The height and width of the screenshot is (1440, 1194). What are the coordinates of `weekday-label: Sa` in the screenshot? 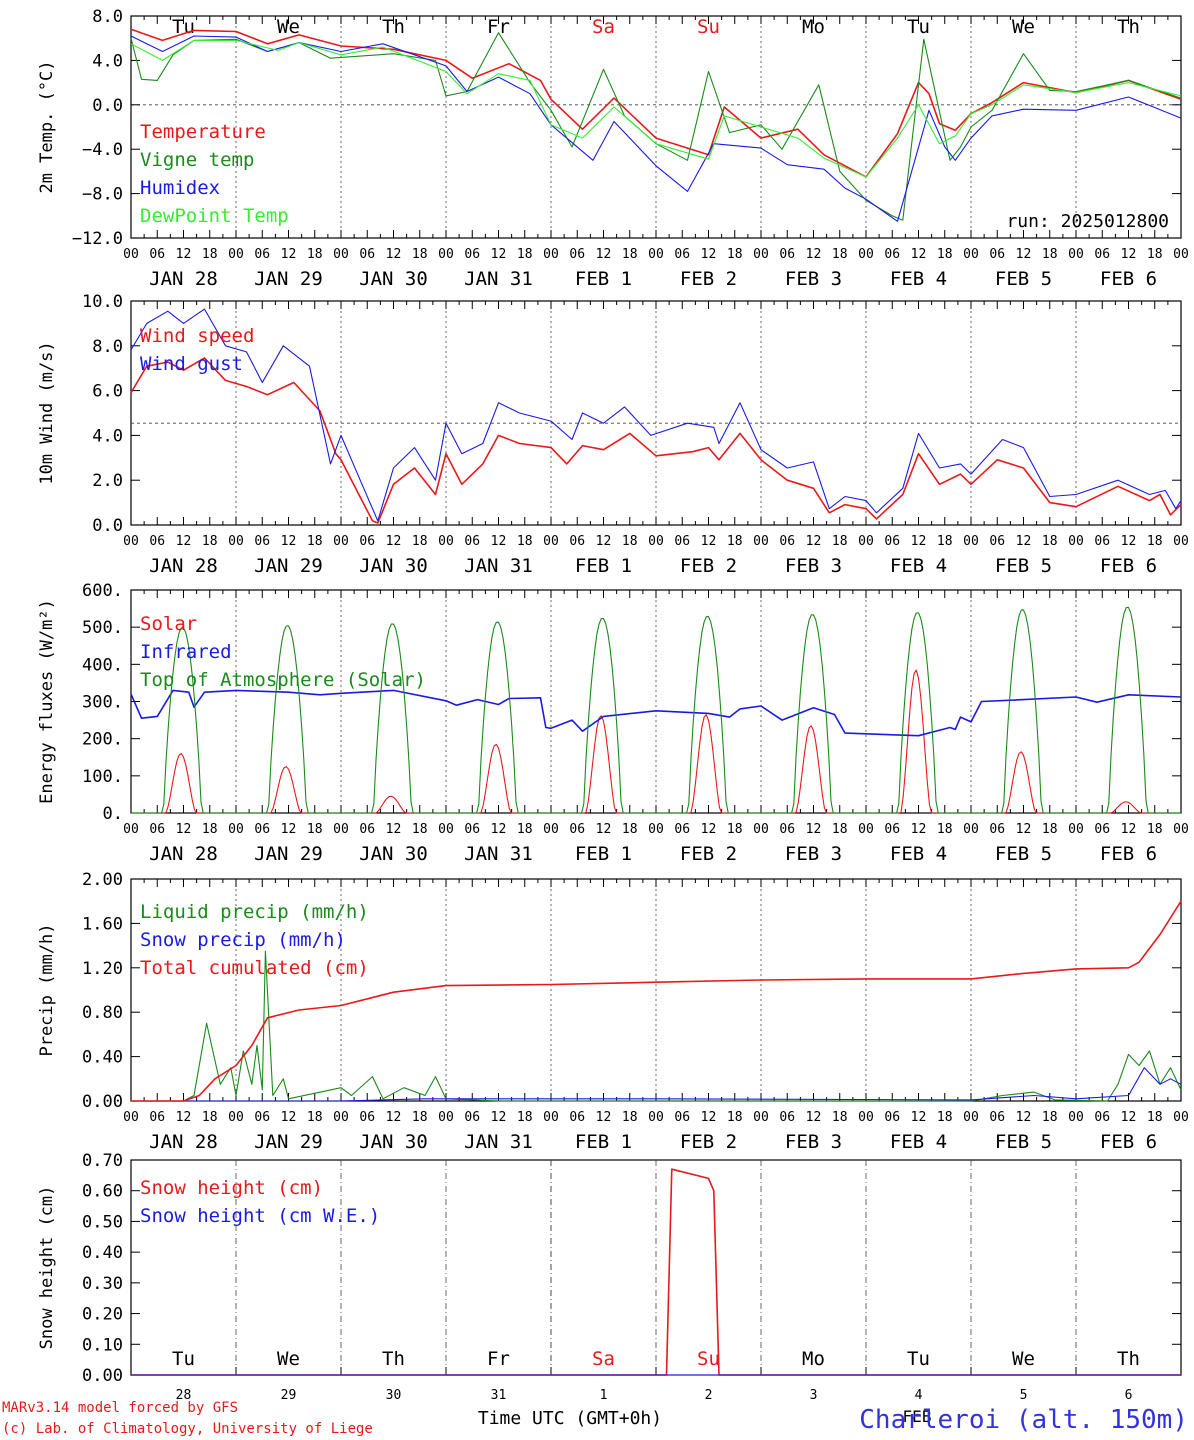 It's located at (603, 1359).